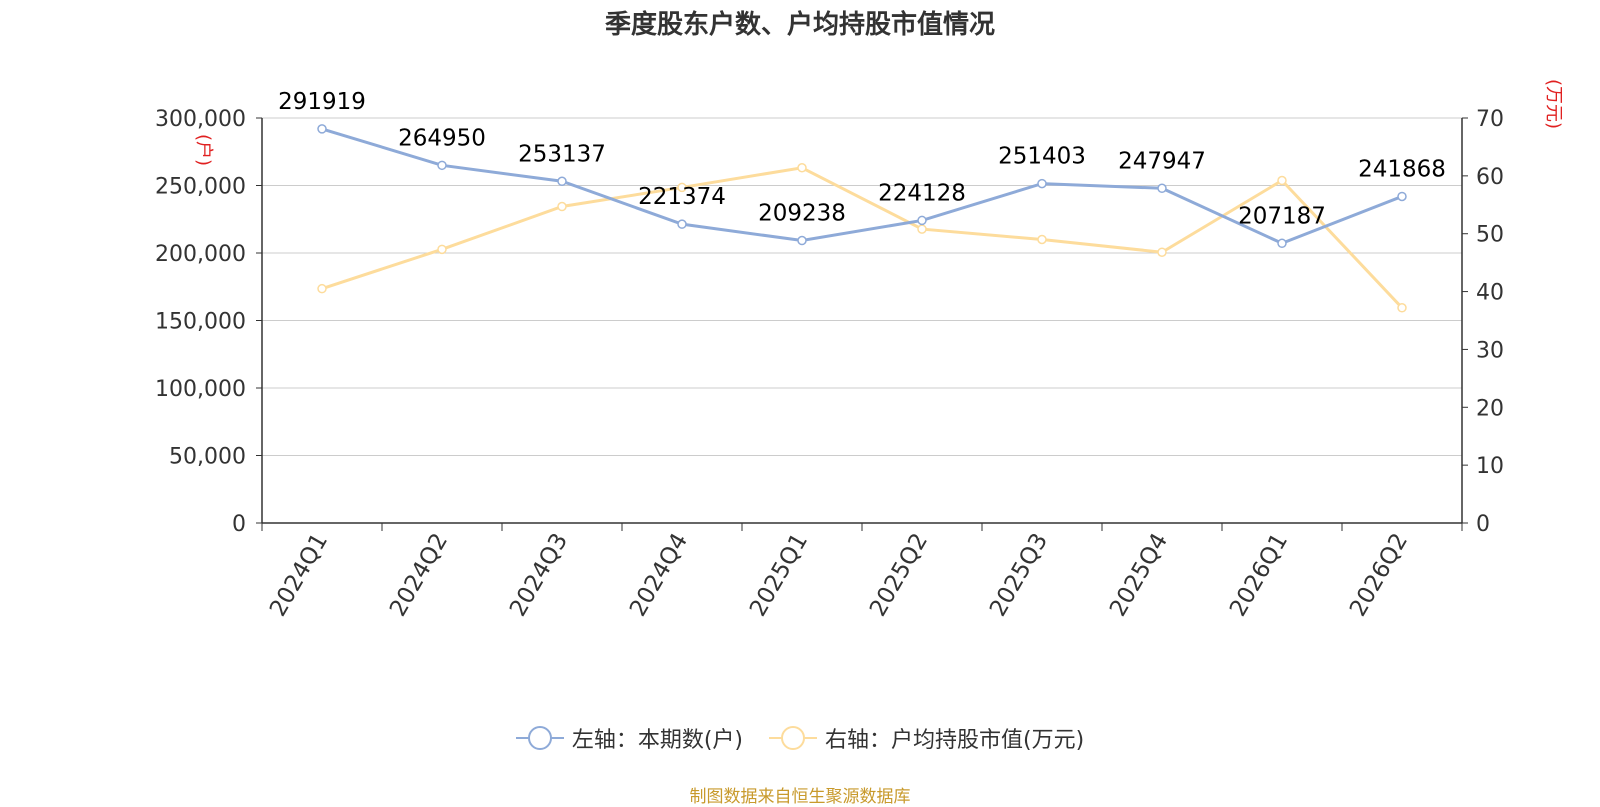 The width and height of the screenshot is (1600, 807). I want to click on y-left-tick-label: 250,000, so click(200, 187).